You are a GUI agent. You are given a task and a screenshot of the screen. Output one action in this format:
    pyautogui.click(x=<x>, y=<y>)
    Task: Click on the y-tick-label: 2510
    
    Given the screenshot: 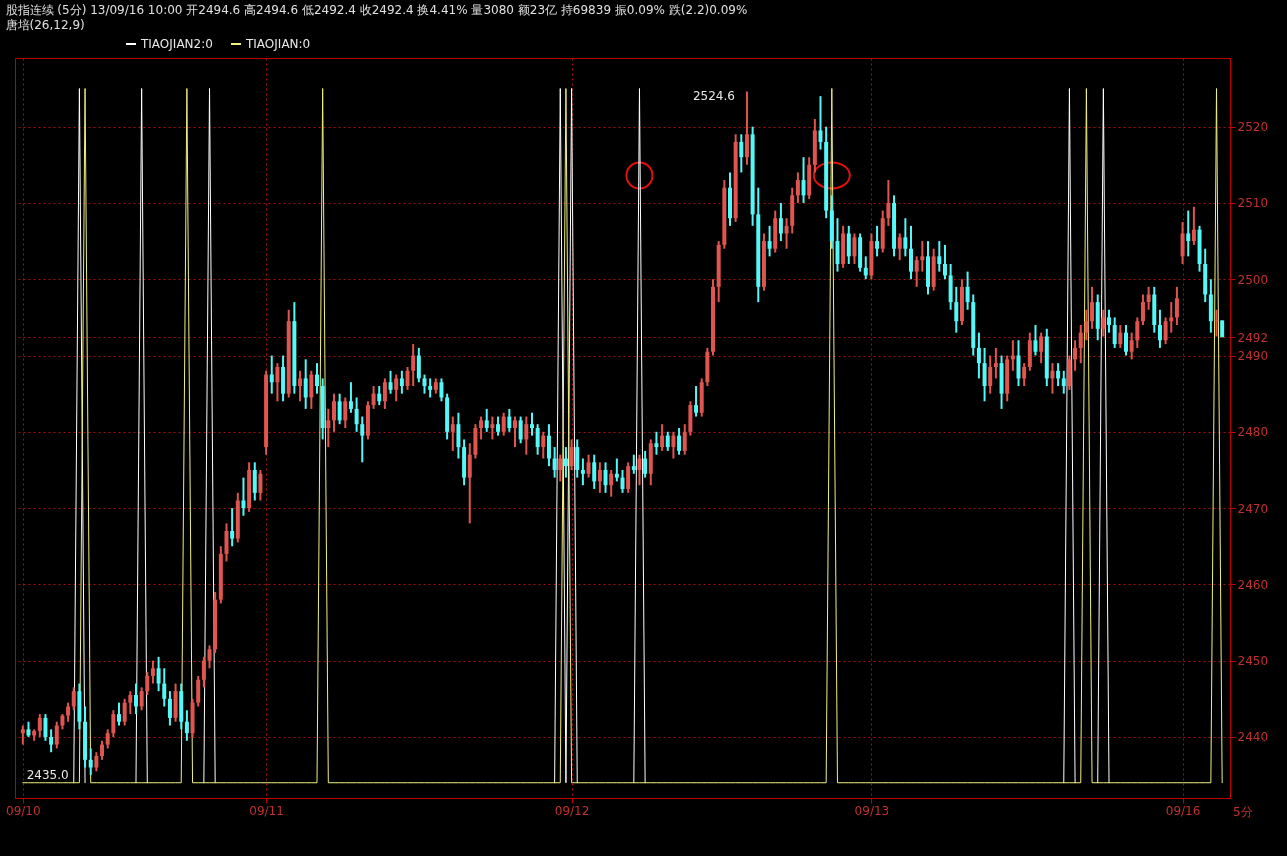 What is the action you would take?
    pyautogui.click(x=1253, y=203)
    